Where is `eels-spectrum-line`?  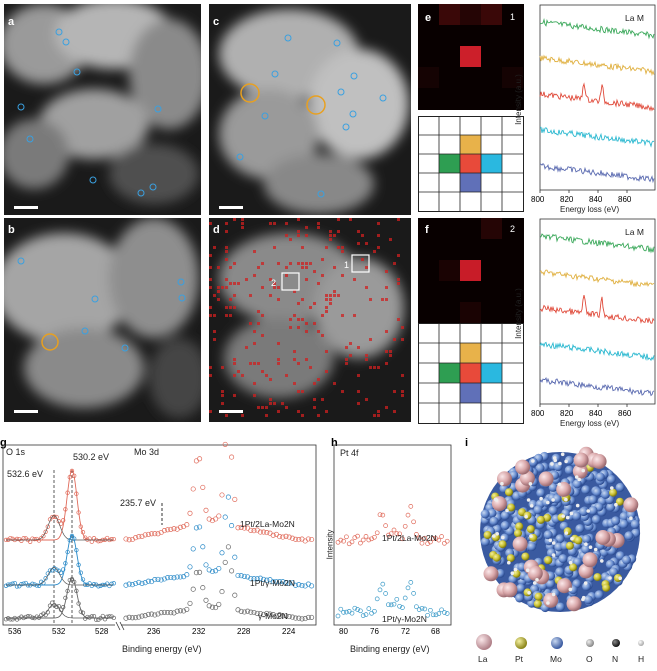
eels-spectrum-line is located at coordinates (597, 278).